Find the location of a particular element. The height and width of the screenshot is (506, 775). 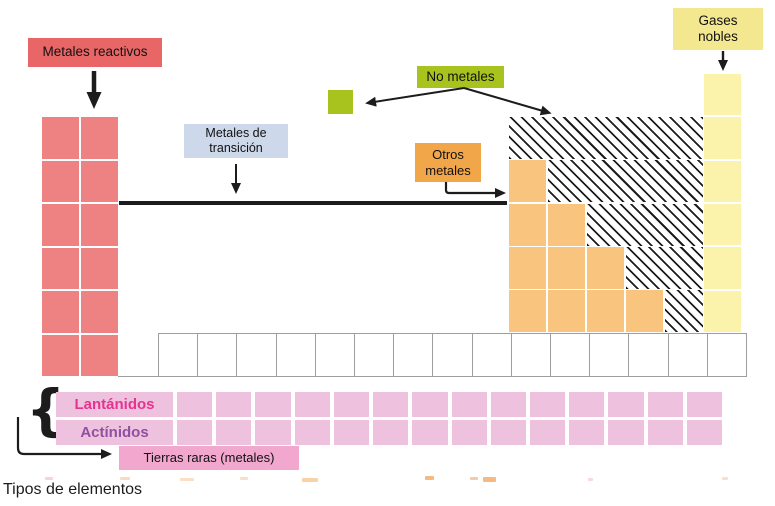

transition-metals-label-line1: Metales de is located at coordinates (236, 132).